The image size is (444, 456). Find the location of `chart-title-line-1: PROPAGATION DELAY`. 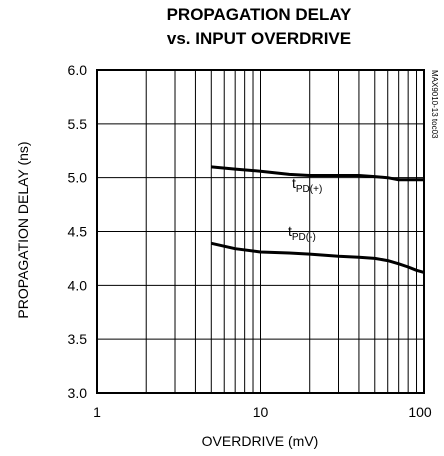

chart-title-line-1: PROPAGATION DELAY is located at coordinates (259, 14).